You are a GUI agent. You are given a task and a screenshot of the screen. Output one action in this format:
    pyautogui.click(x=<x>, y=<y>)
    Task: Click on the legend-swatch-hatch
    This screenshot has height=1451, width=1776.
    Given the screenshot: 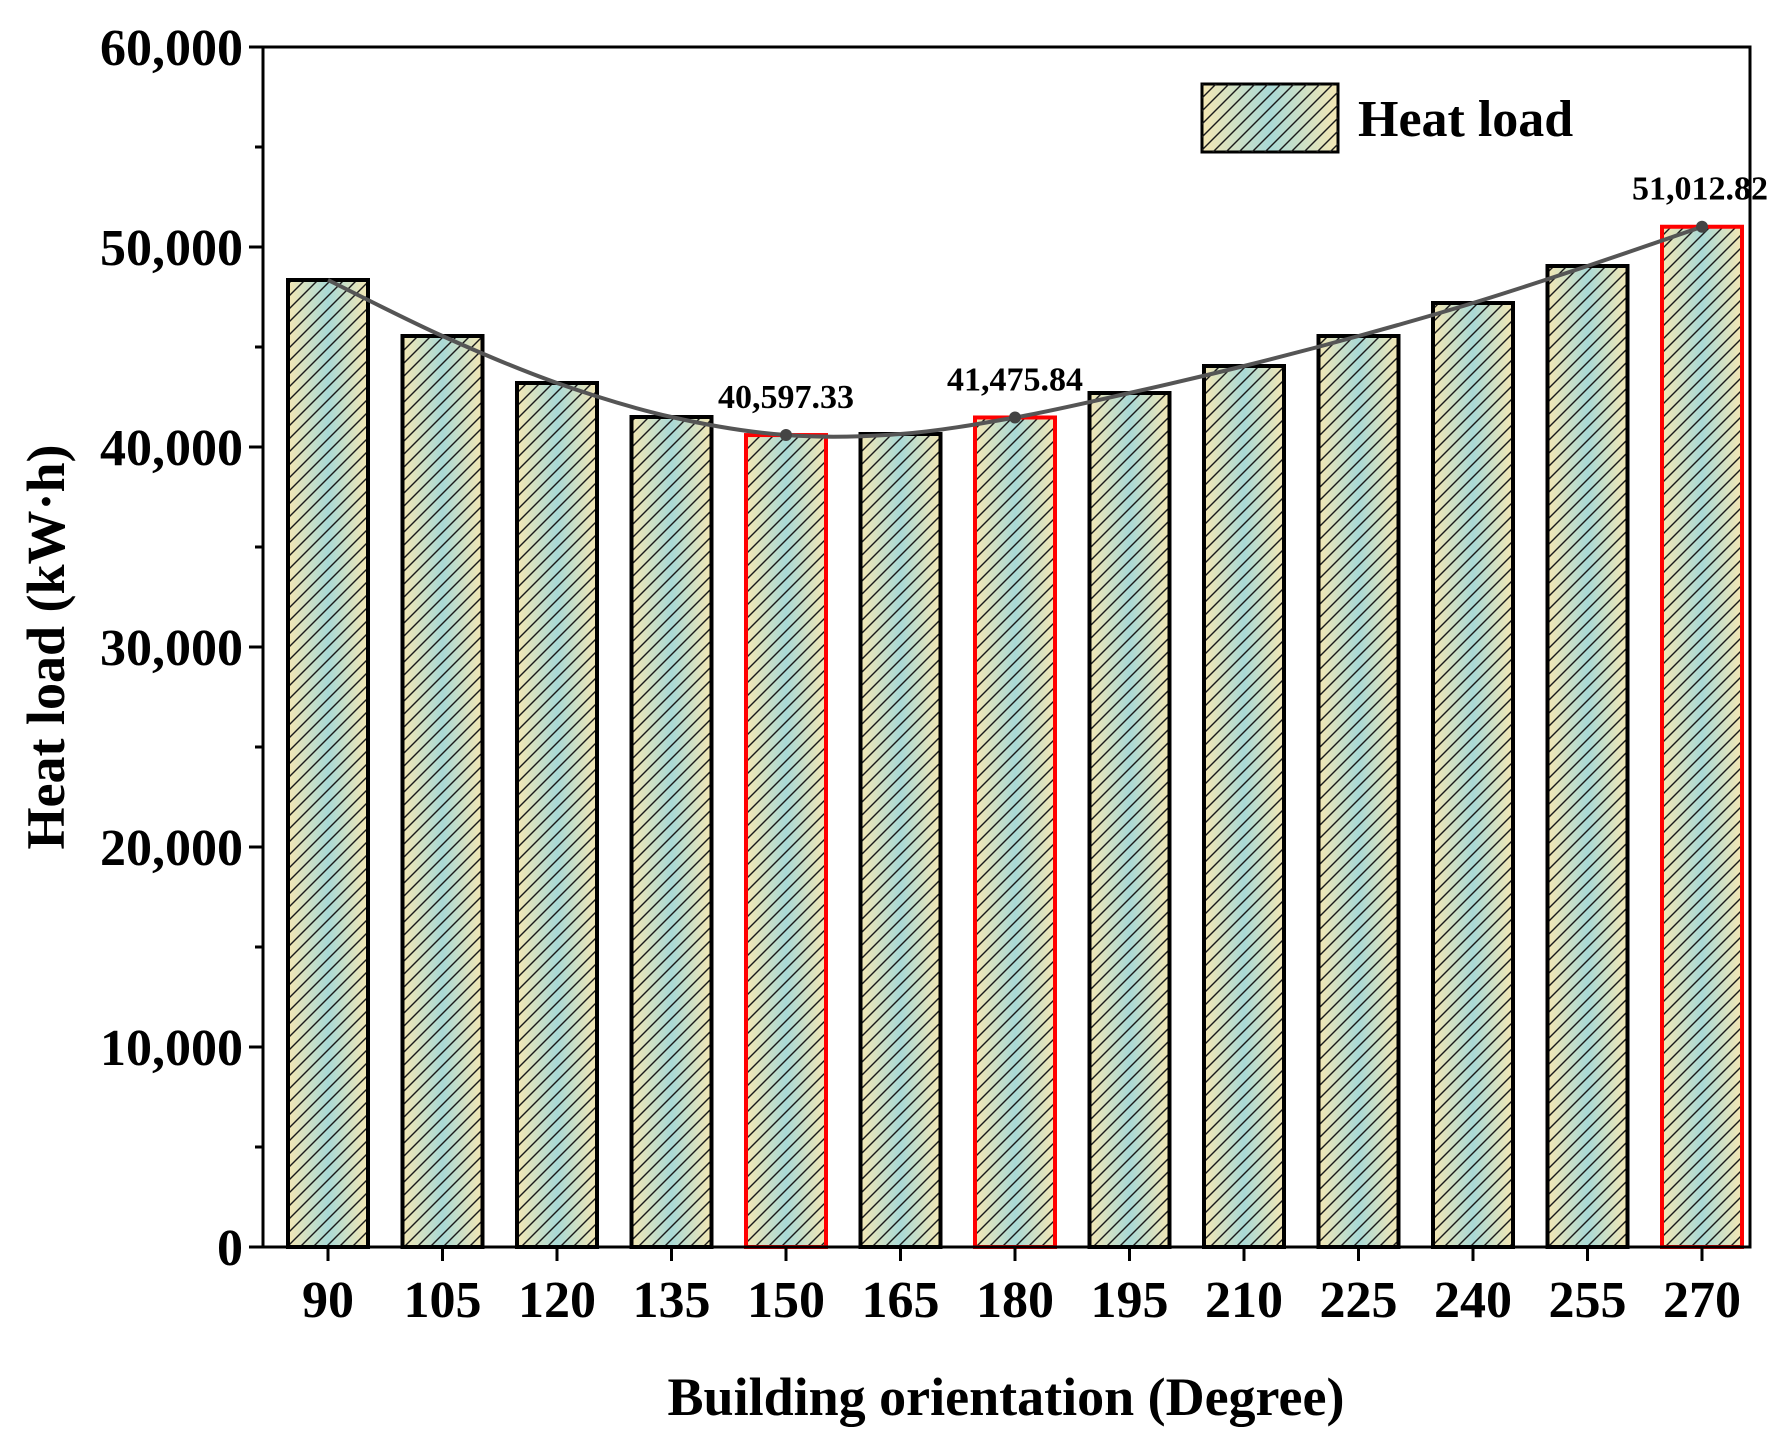 What is the action you would take?
    pyautogui.click(x=1270, y=118)
    